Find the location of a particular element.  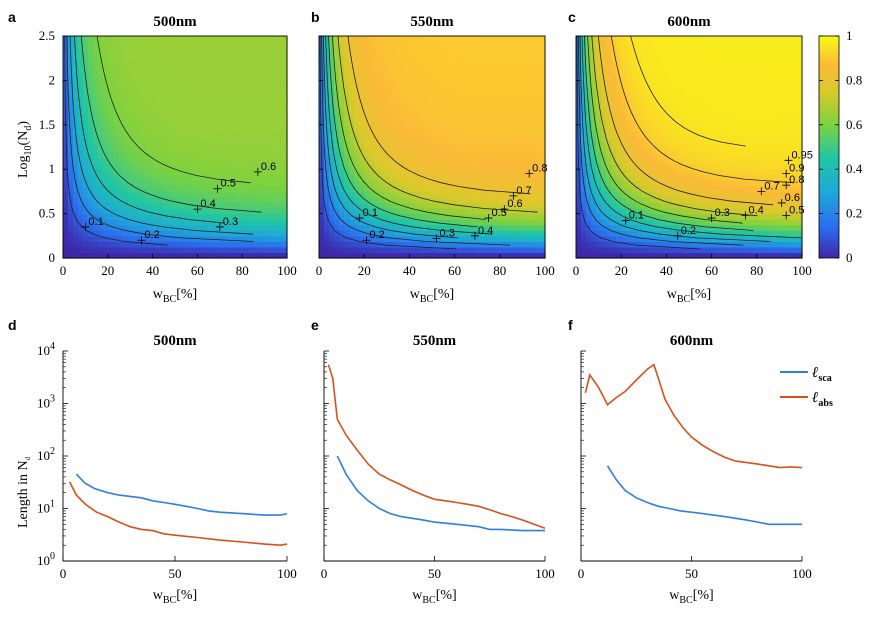

contour-line-0.6 is located at coordinates (173, 109).